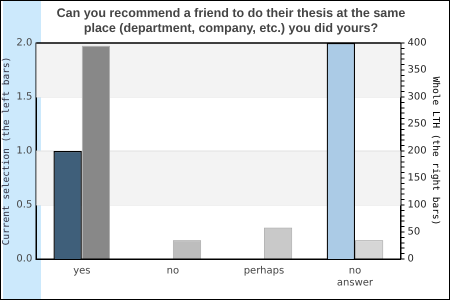  What do you see at coordinates (264, 271) in the screenshot?
I see `x-tick-label: perhaps` at bounding box center [264, 271].